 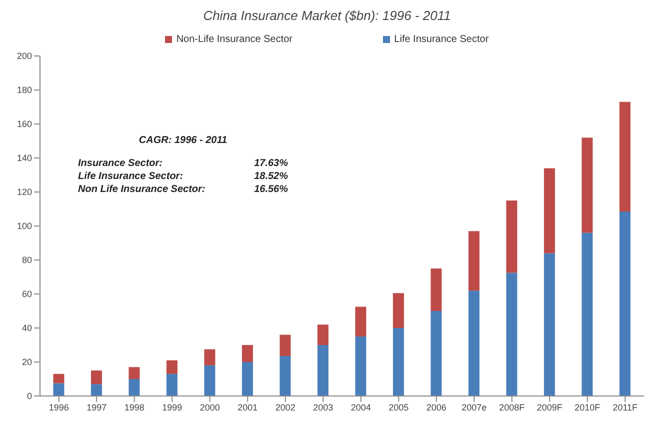 What do you see at coordinates (172, 407) in the screenshot?
I see `x-tick-label: 1999` at bounding box center [172, 407].